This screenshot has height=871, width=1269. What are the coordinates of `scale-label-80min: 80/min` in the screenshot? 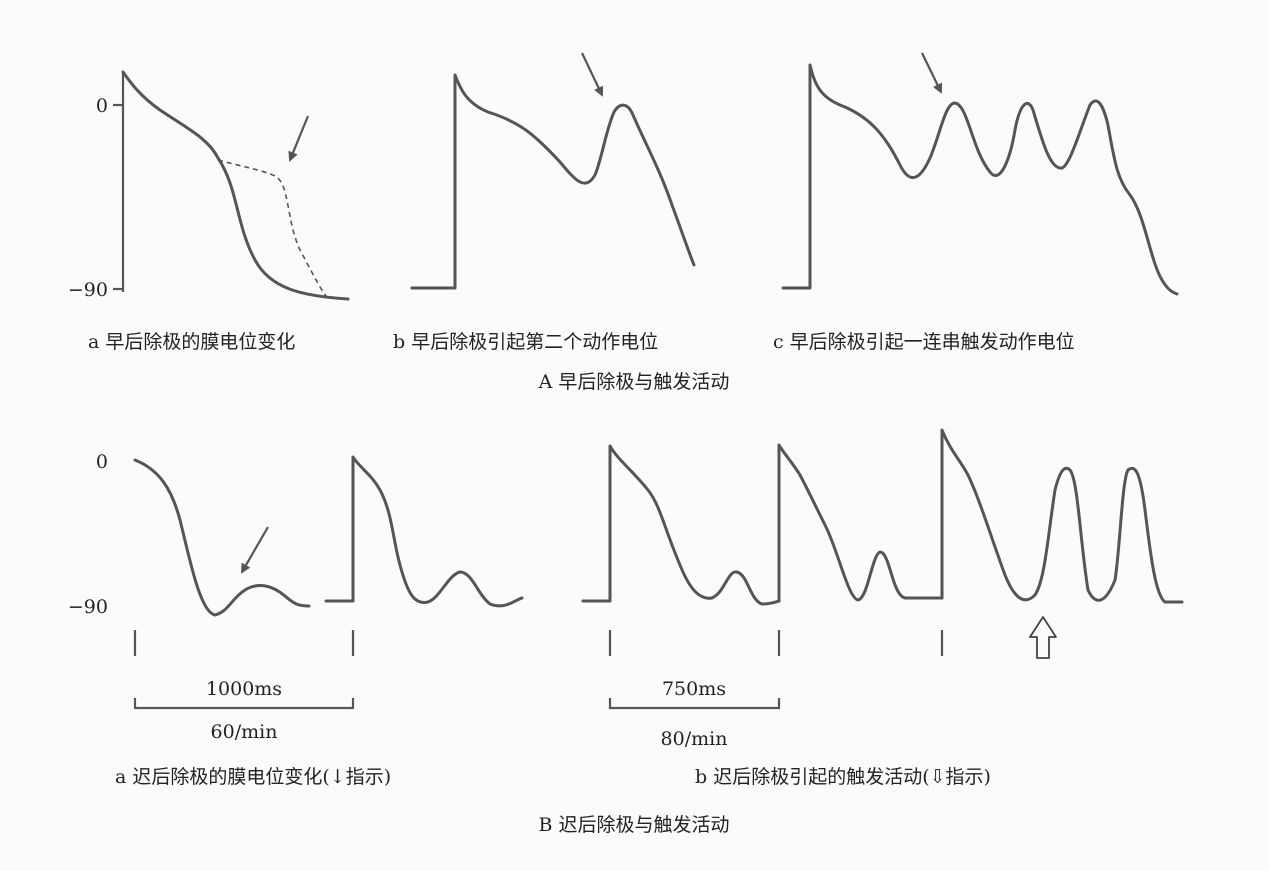 It's located at (694, 739).